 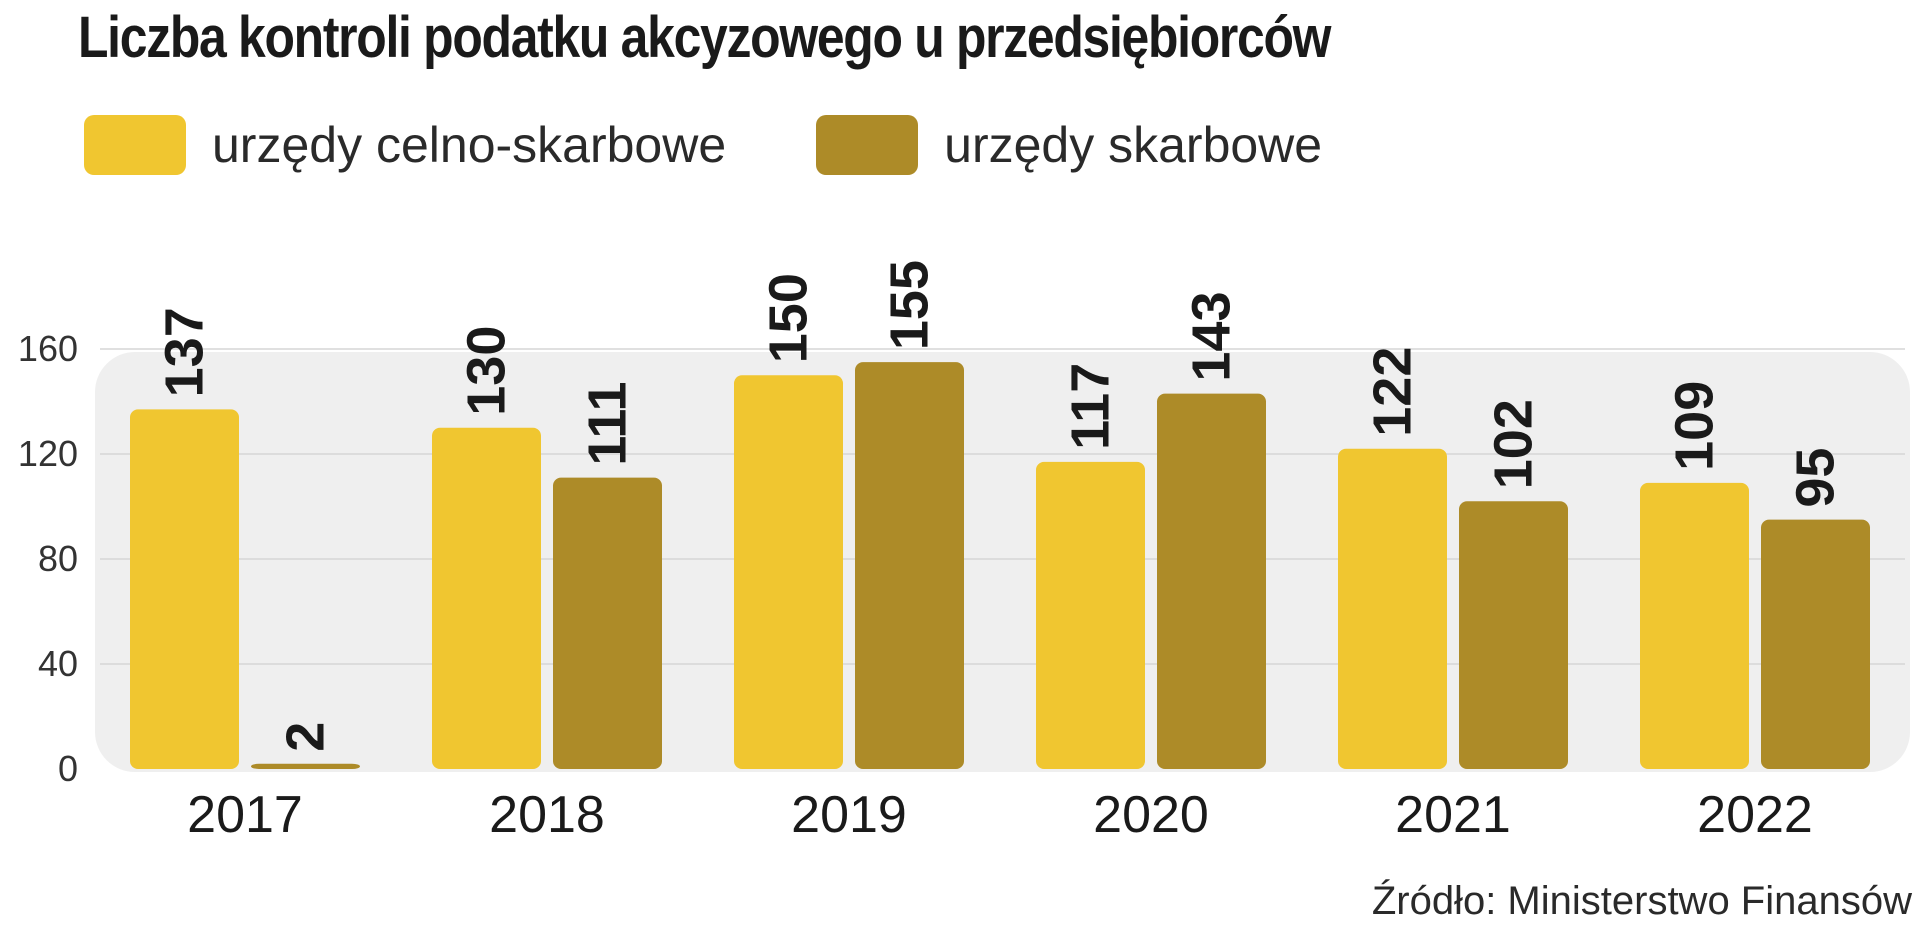 What do you see at coordinates (58, 558) in the screenshot?
I see `y-tick-label: 80` at bounding box center [58, 558].